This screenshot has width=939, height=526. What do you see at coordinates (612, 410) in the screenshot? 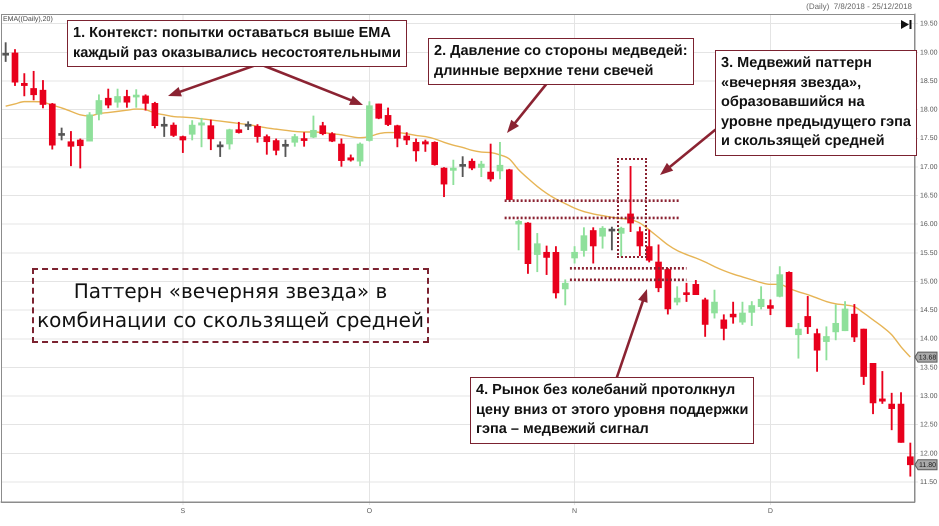
I see `annotation: 4. Рынок без колебаний протолкнул цену вниз от этого уровня поддержки гэпа – медвежий сигнал` at bounding box center [612, 410].